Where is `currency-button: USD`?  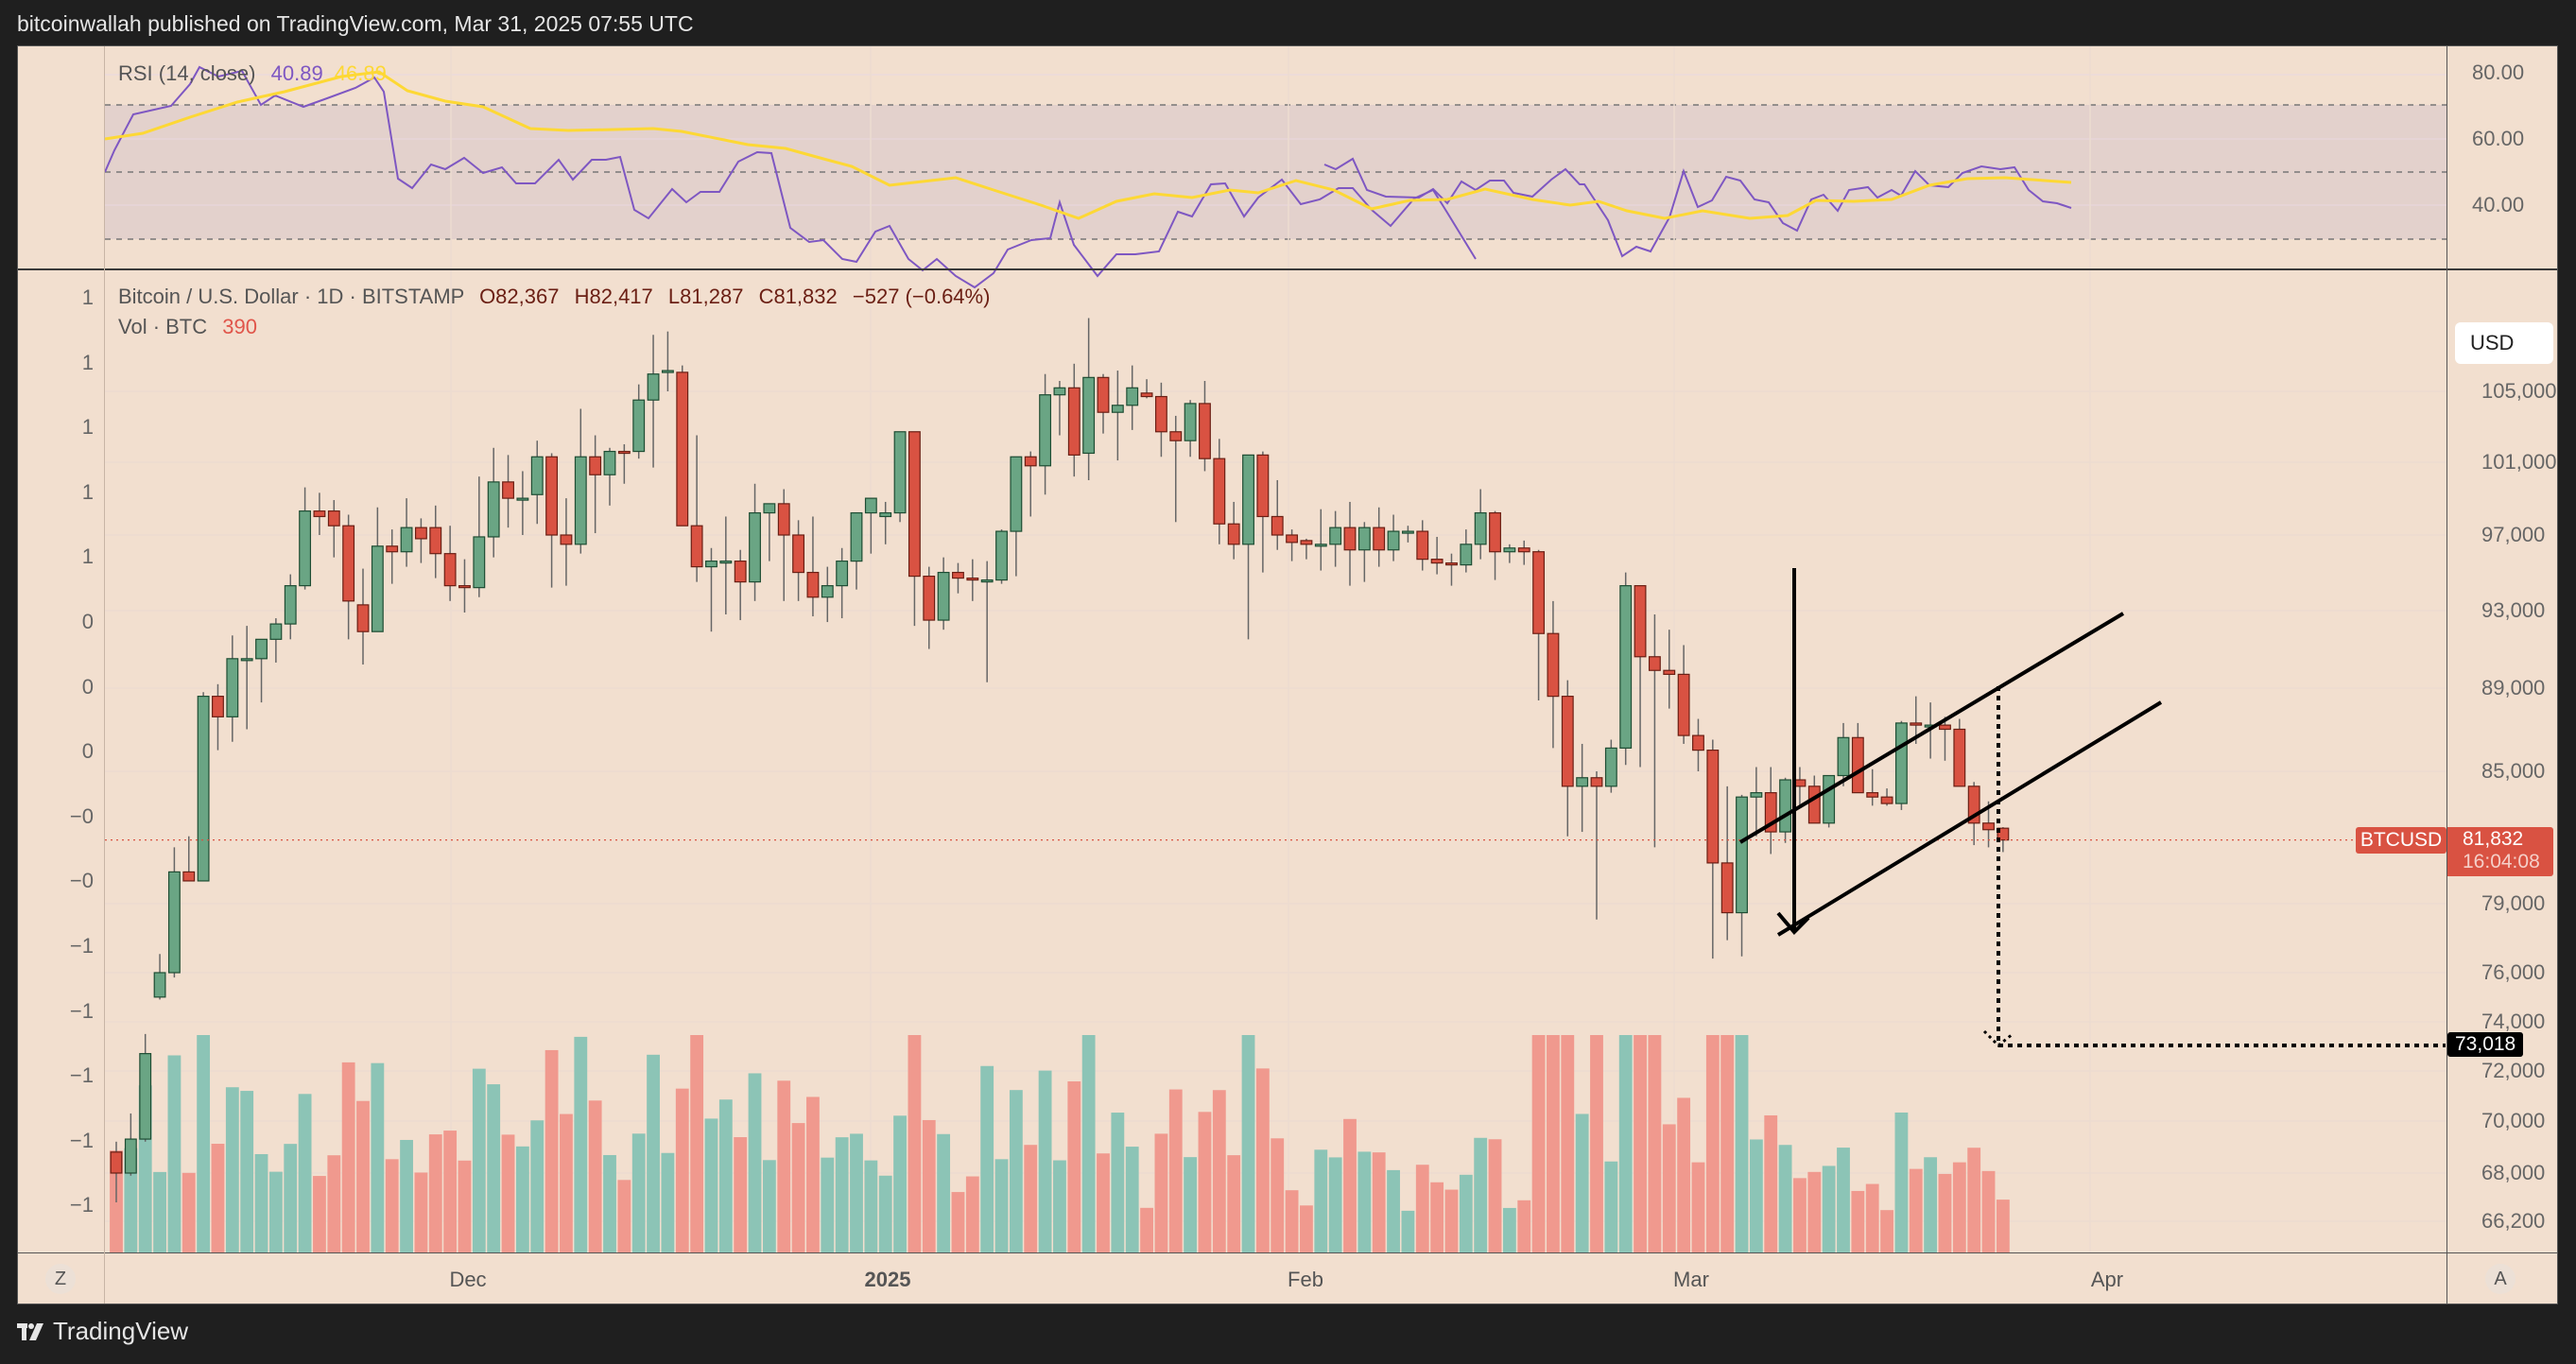 currency-button: USD is located at coordinates (2504, 343).